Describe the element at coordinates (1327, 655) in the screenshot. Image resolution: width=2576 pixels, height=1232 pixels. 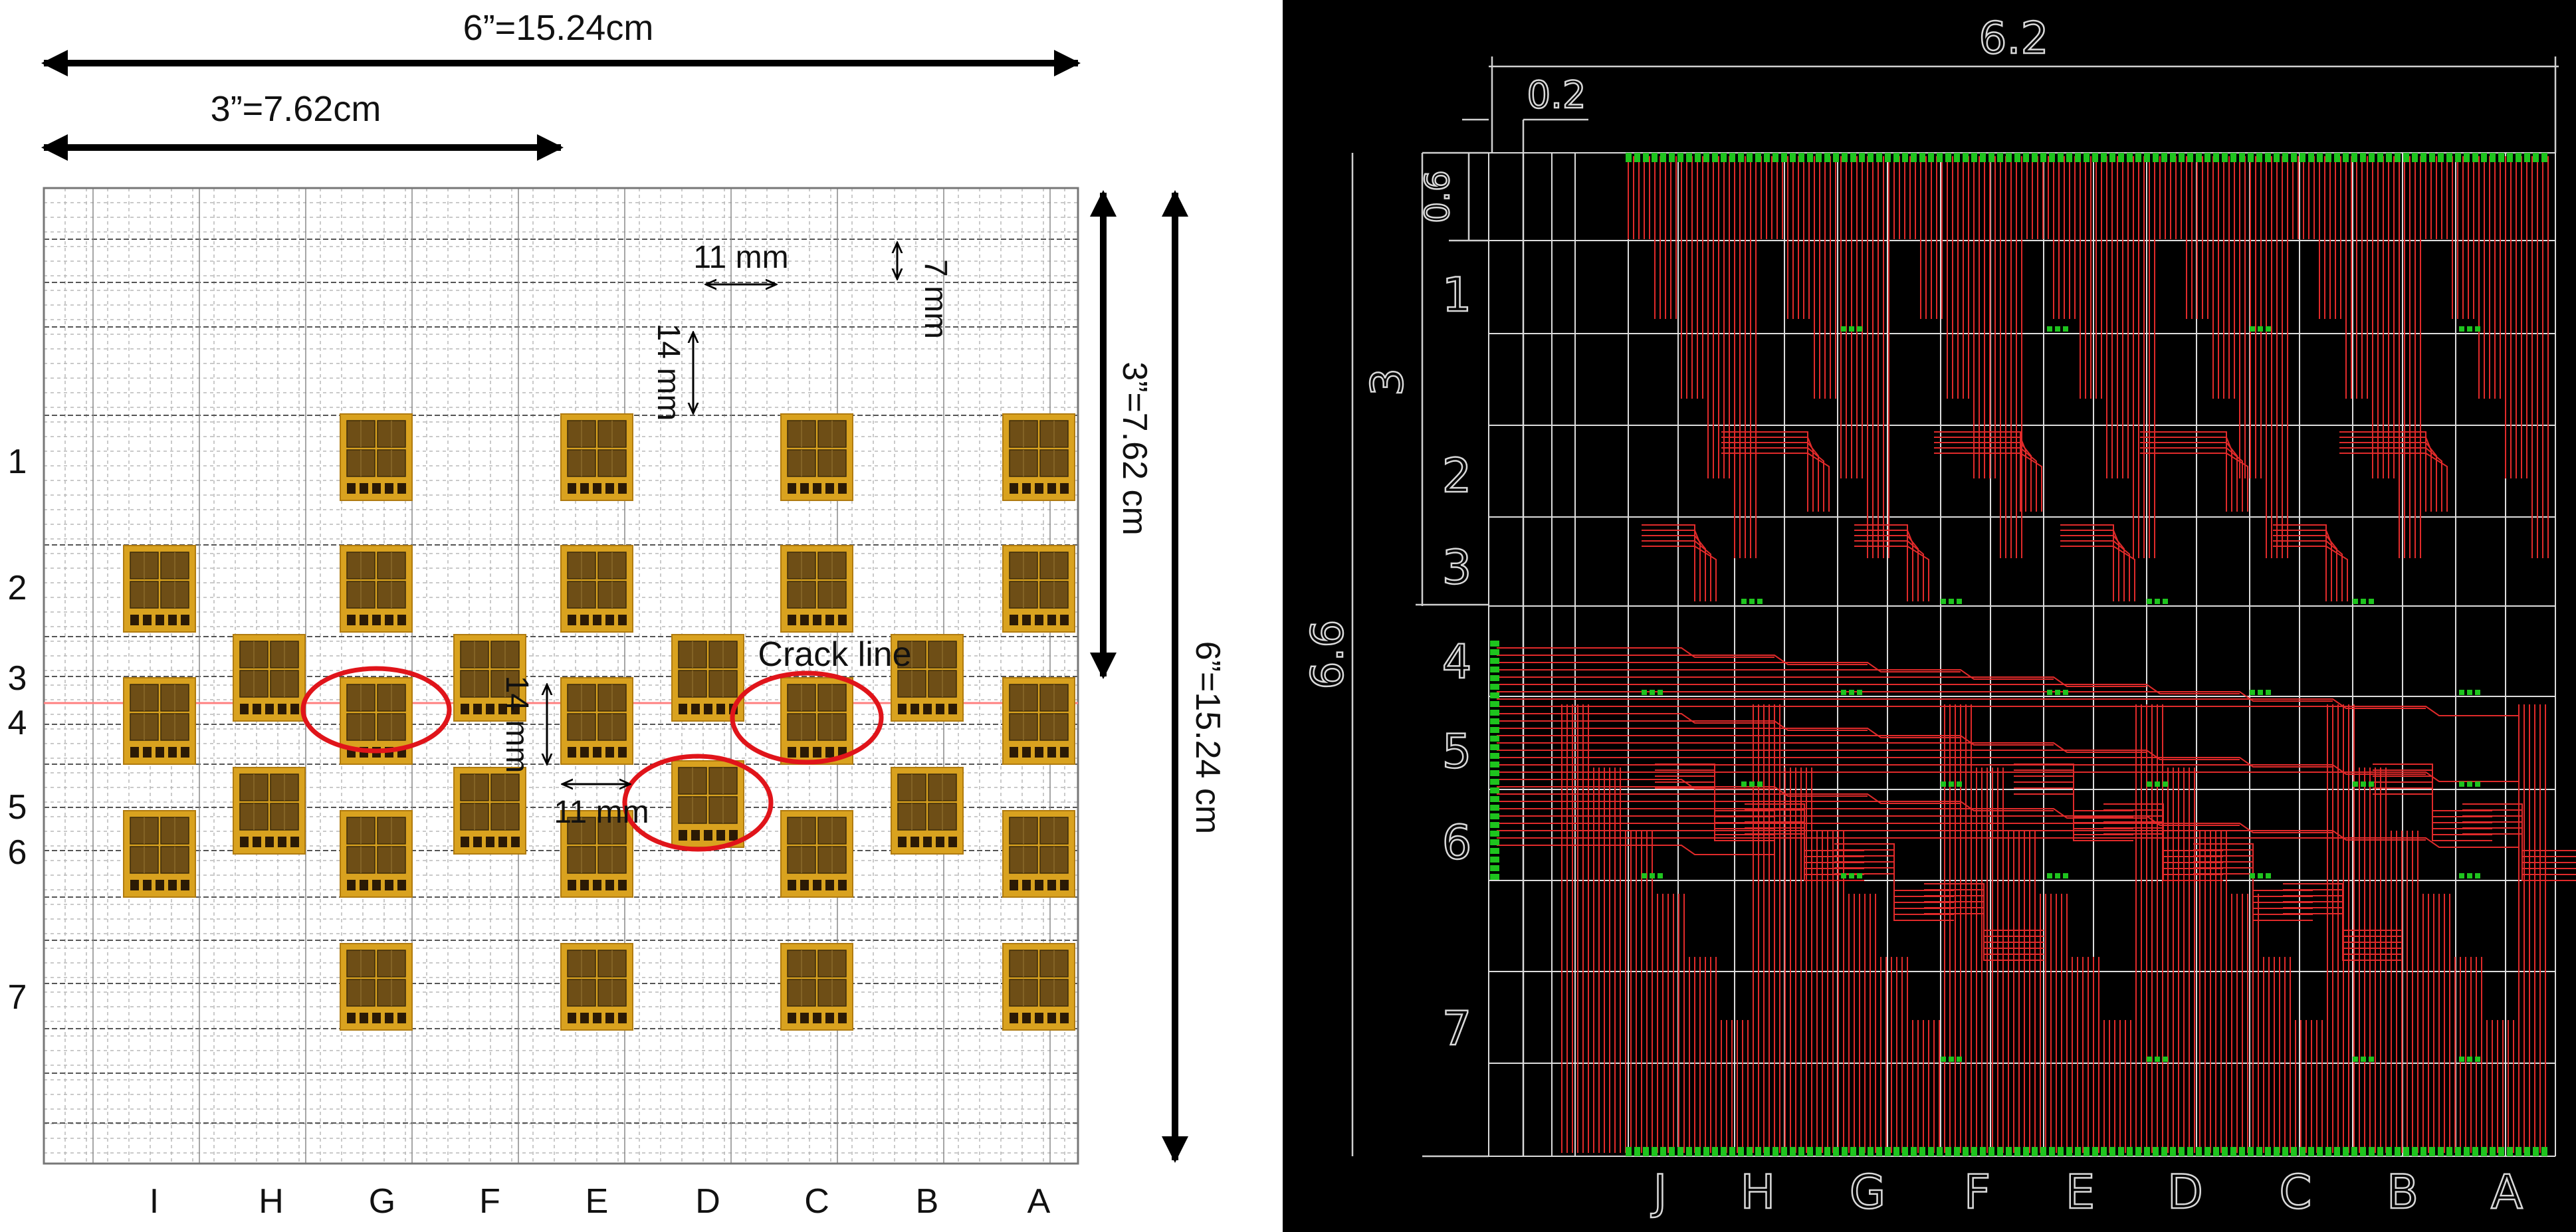
I see `height-dimension-label: 6.6` at that location.